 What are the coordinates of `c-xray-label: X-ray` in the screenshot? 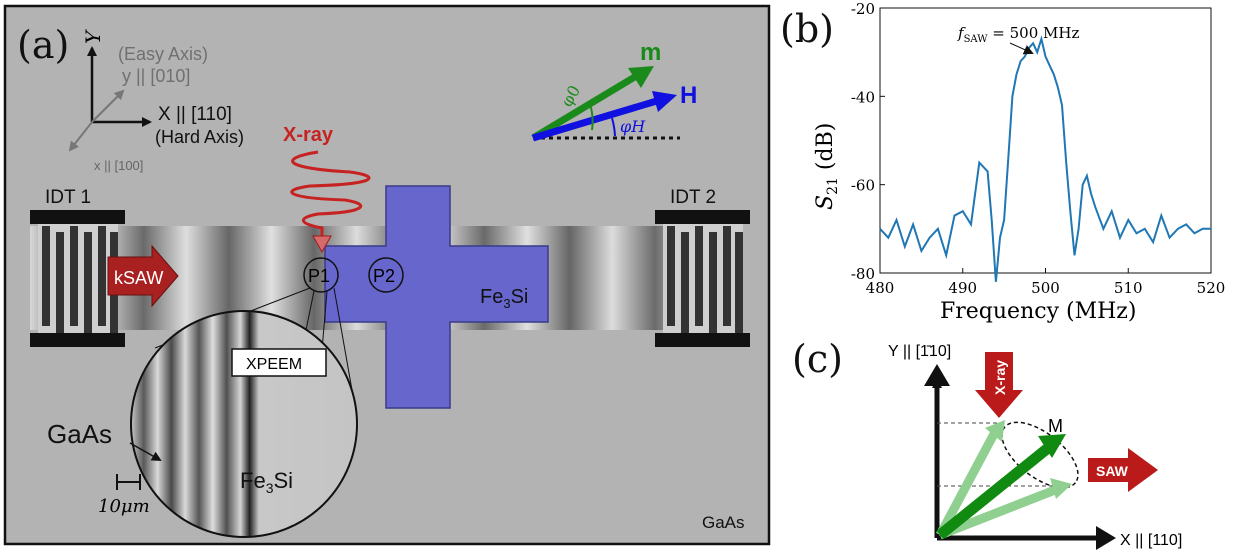 It's located at (1000, 377).